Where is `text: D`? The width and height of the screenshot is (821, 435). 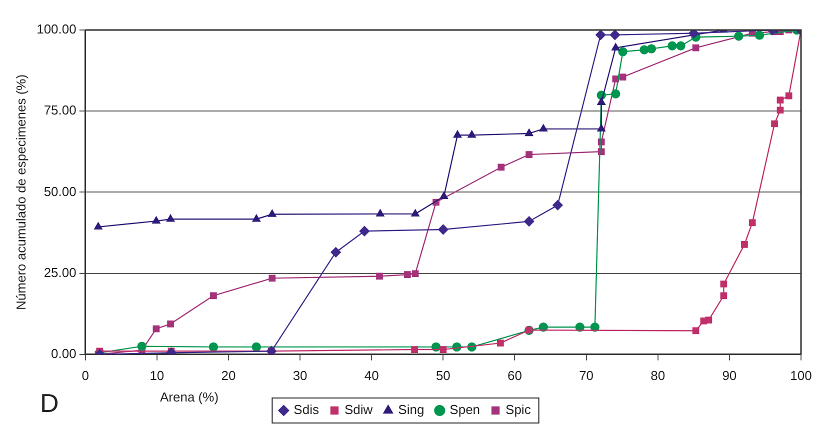 text: D is located at coordinates (49, 403).